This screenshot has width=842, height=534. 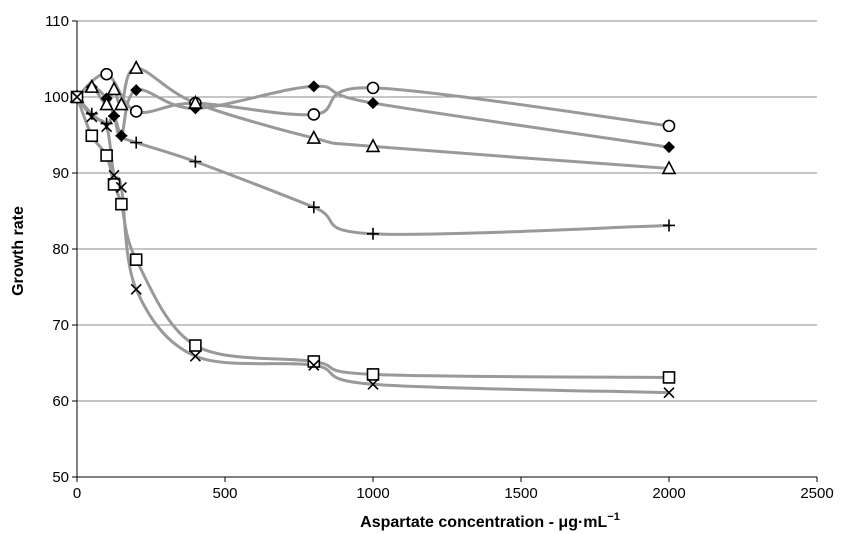 I want to click on x-tick-label-1000: 1000, so click(x=372, y=493).